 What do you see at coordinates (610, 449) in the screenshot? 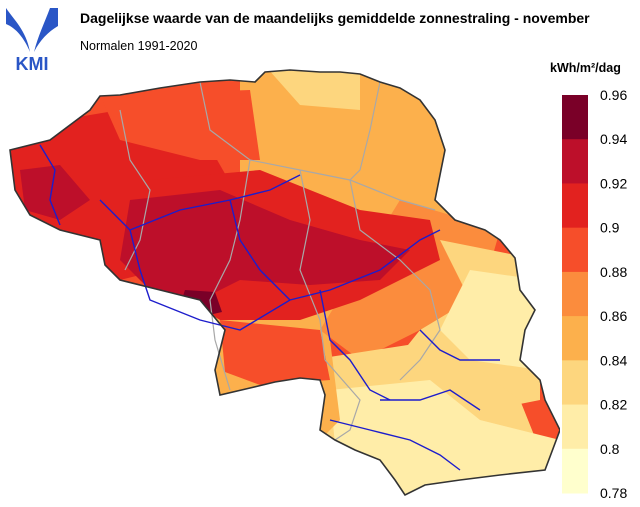
I see `legend-tick-label: 0.8` at bounding box center [610, 449].